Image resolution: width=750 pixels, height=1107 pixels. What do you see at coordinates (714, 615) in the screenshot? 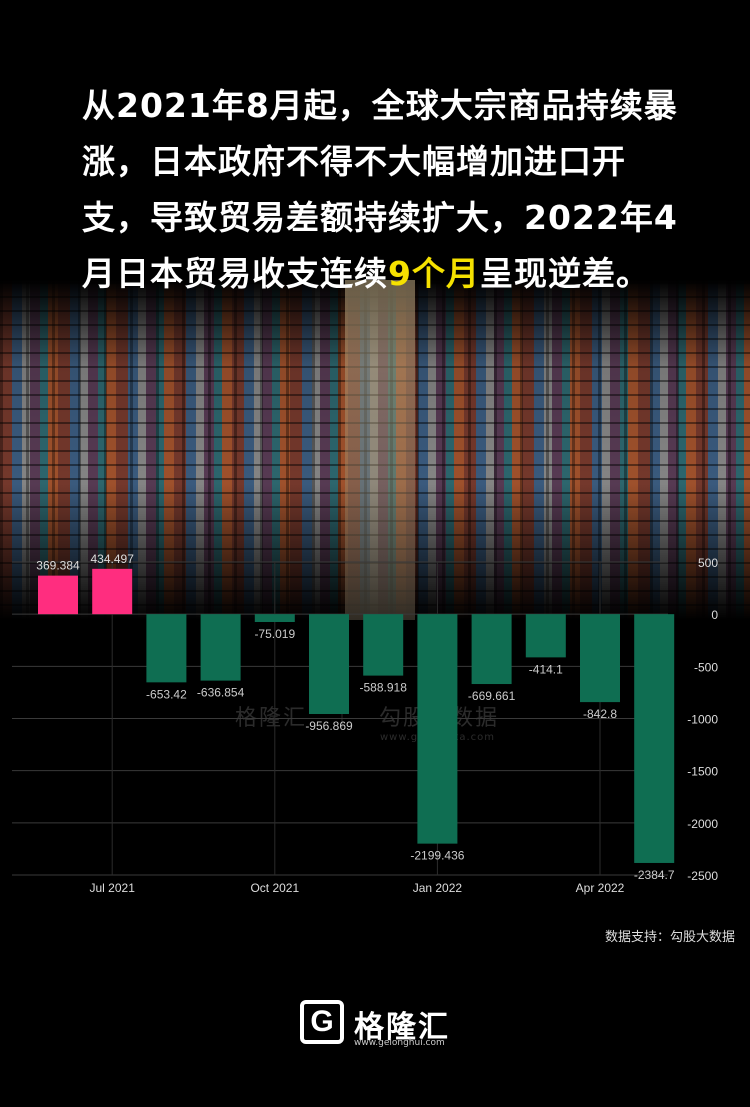
I see `y-tick-label: 0` at bounding box center [714, 615].